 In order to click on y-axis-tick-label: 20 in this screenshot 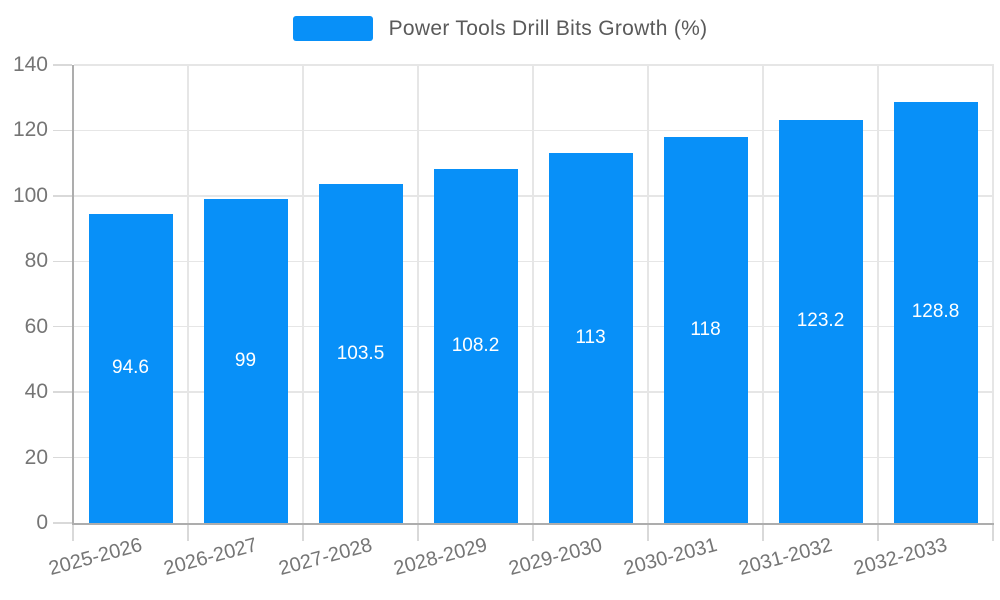, I will do `click(36, 457)`.